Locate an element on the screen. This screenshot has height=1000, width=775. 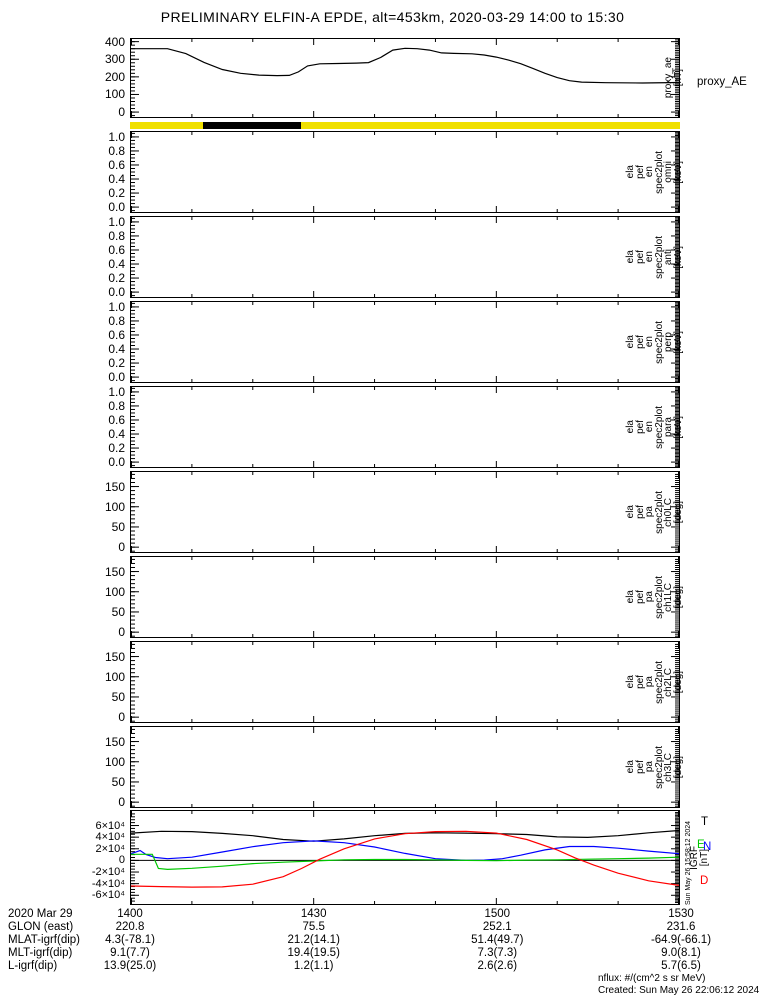
line-label-N: N is located at coordinates (707, 847).